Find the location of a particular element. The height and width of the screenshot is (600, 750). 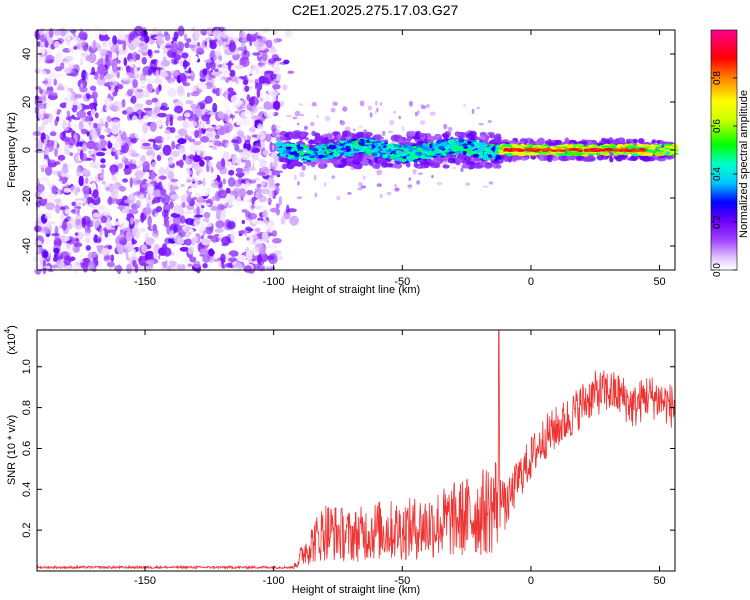

snr-ylabel: SNR (10 * v/v) is located at coordinates (12, 450).